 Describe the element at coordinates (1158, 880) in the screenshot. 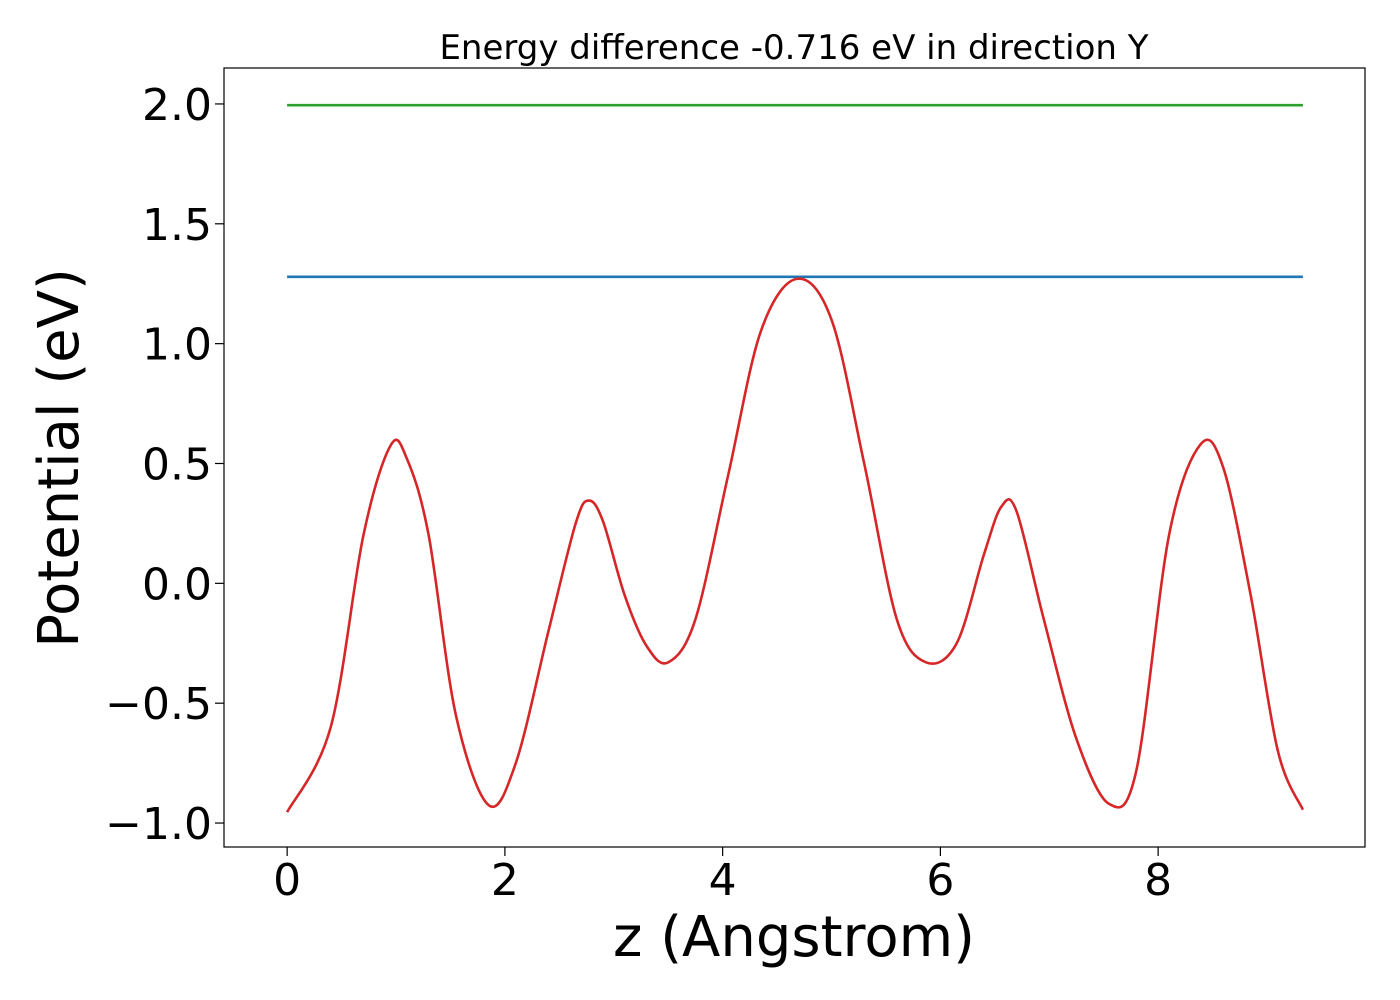

I see `x-tick-label: 8` at that location.